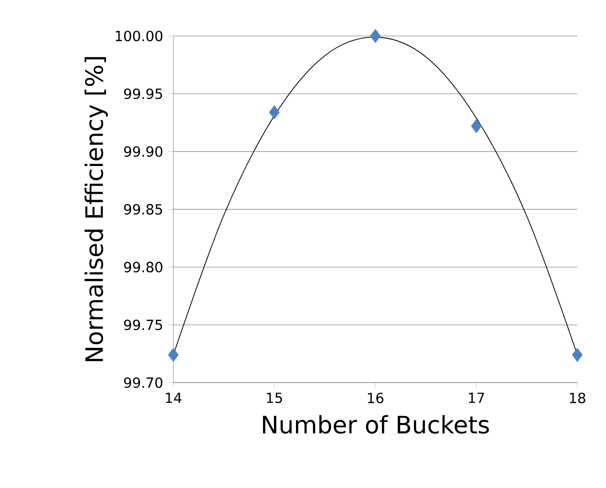 The image size is (606, 488). Describe the element at coordinates (139, 36) in the screenshot. I see `y-tick-label: 100.00` at that location.